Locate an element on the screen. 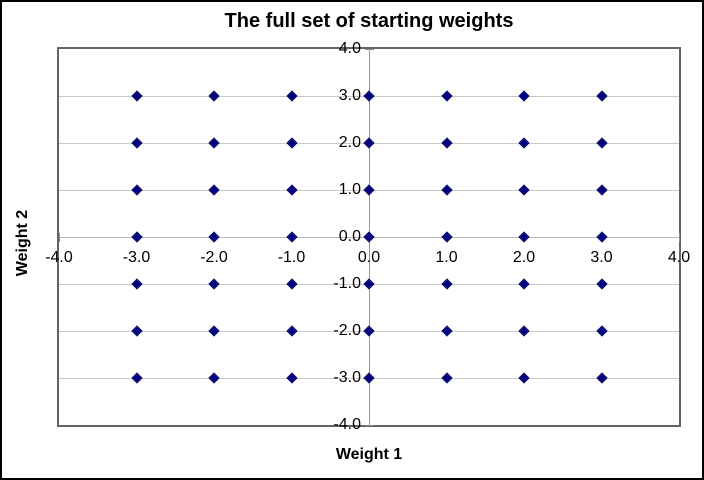 Image resolution: width=704 pixels, height=480 pixels. y-tick-label: 1.0 is located at coordinates (349, 189).